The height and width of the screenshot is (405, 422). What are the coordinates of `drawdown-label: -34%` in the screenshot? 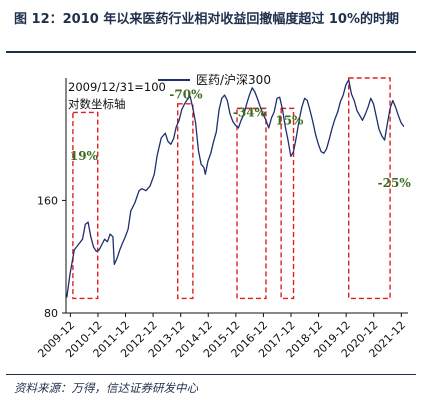 It's located at (250, 113).